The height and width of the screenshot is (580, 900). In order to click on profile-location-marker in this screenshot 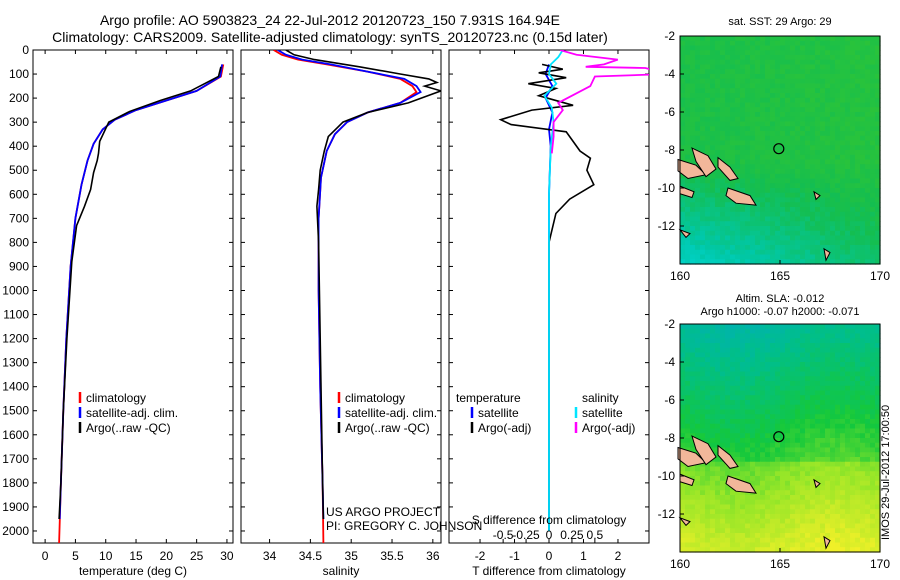, I will do `click(779, 437)`.